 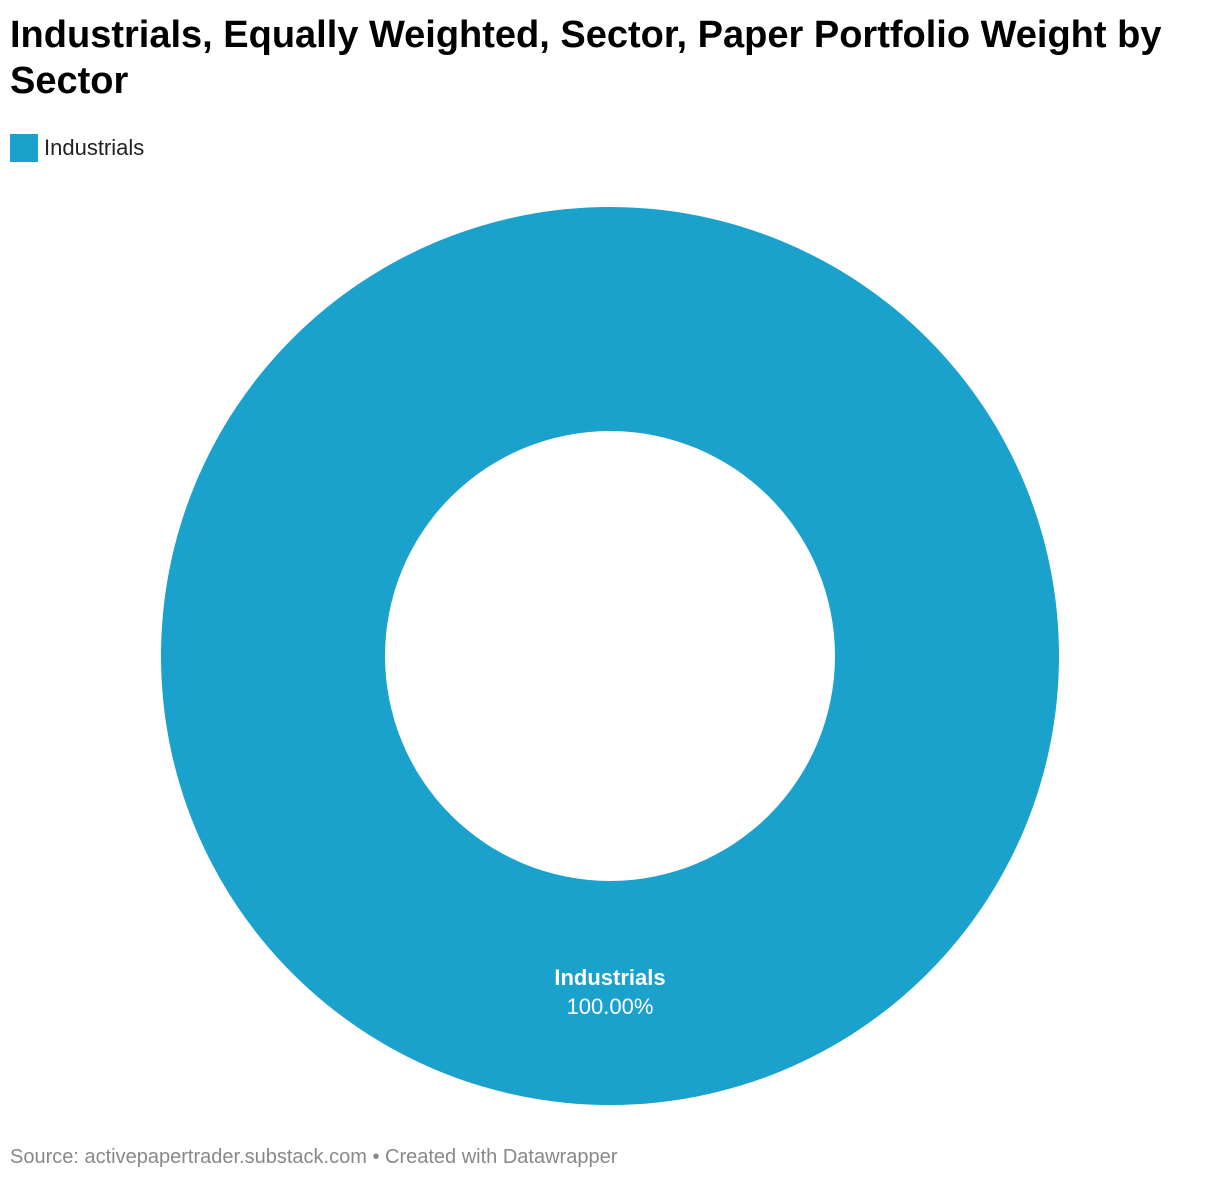 I want to click on legend-swatch-industrials, so click(x=24, y=148).